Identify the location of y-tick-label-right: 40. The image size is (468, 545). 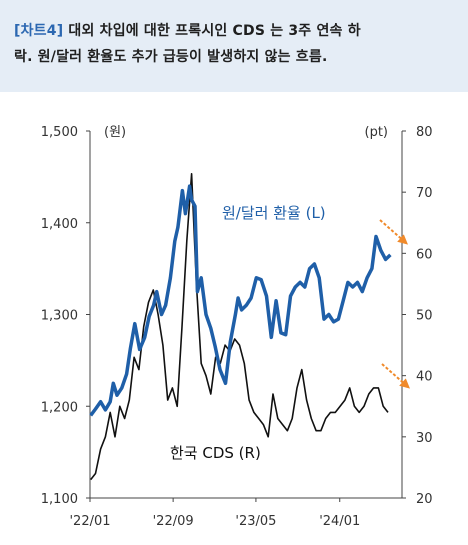
(424, 377).